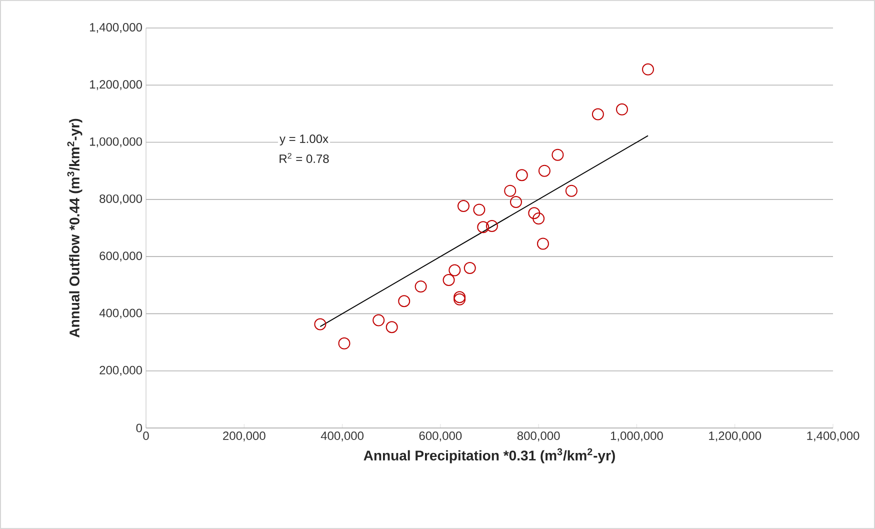 Image resolution: width=875 pixels, height=529 pixels. What do you see at coordinates (538, 437) in the screenshot?
I see `x-tick-label: 800,000` at bounding box center [538, 437].